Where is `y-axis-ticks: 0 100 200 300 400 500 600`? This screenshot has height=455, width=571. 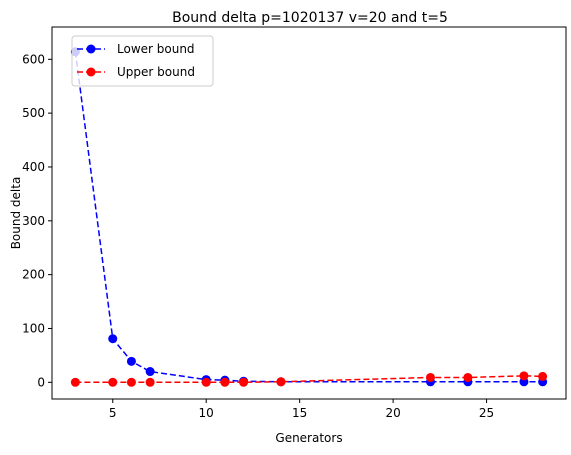
y-axis-ticks: 0 100 200 300 400 500 600 is located at coordinates (37, 220).